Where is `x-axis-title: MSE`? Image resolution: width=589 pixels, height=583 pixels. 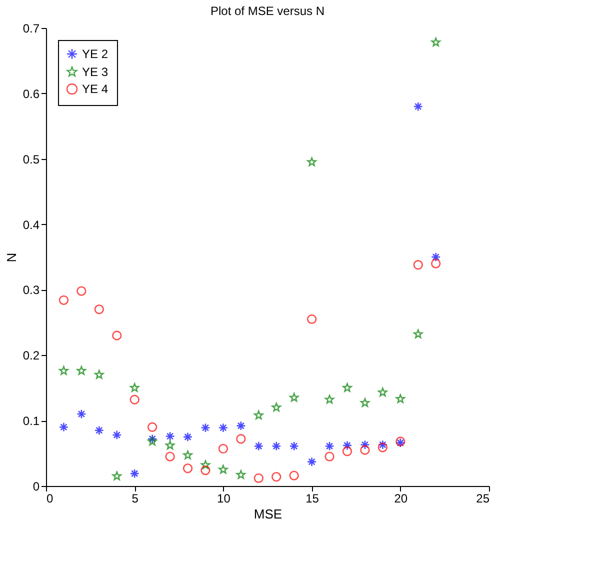
x-axis-title: MSE is located at coordinates (268, 514).